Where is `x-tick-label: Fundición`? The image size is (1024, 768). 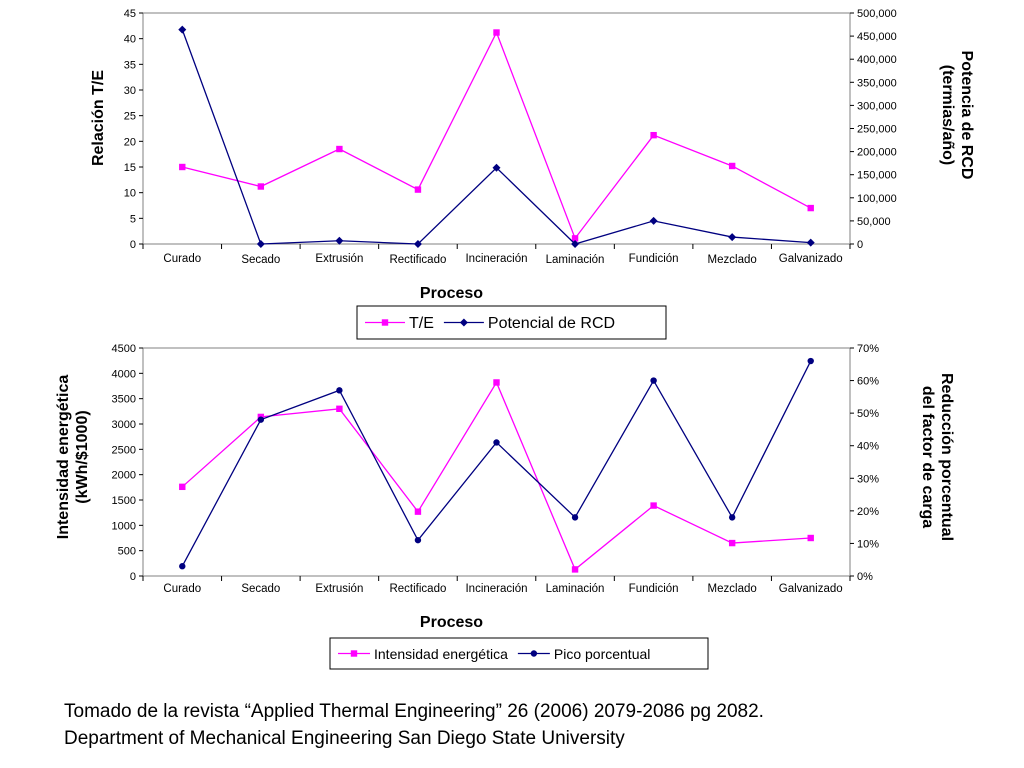 x-tick-label: Fundición is located at coordinates (654, 259).